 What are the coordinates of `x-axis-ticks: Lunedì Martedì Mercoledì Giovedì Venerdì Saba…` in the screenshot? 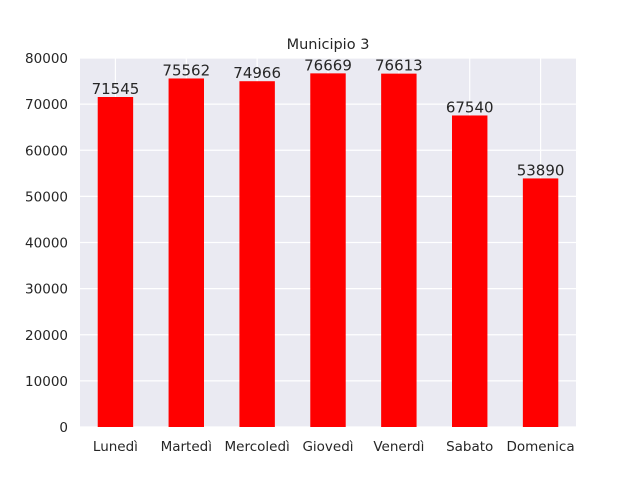 It's located at (334, 447).